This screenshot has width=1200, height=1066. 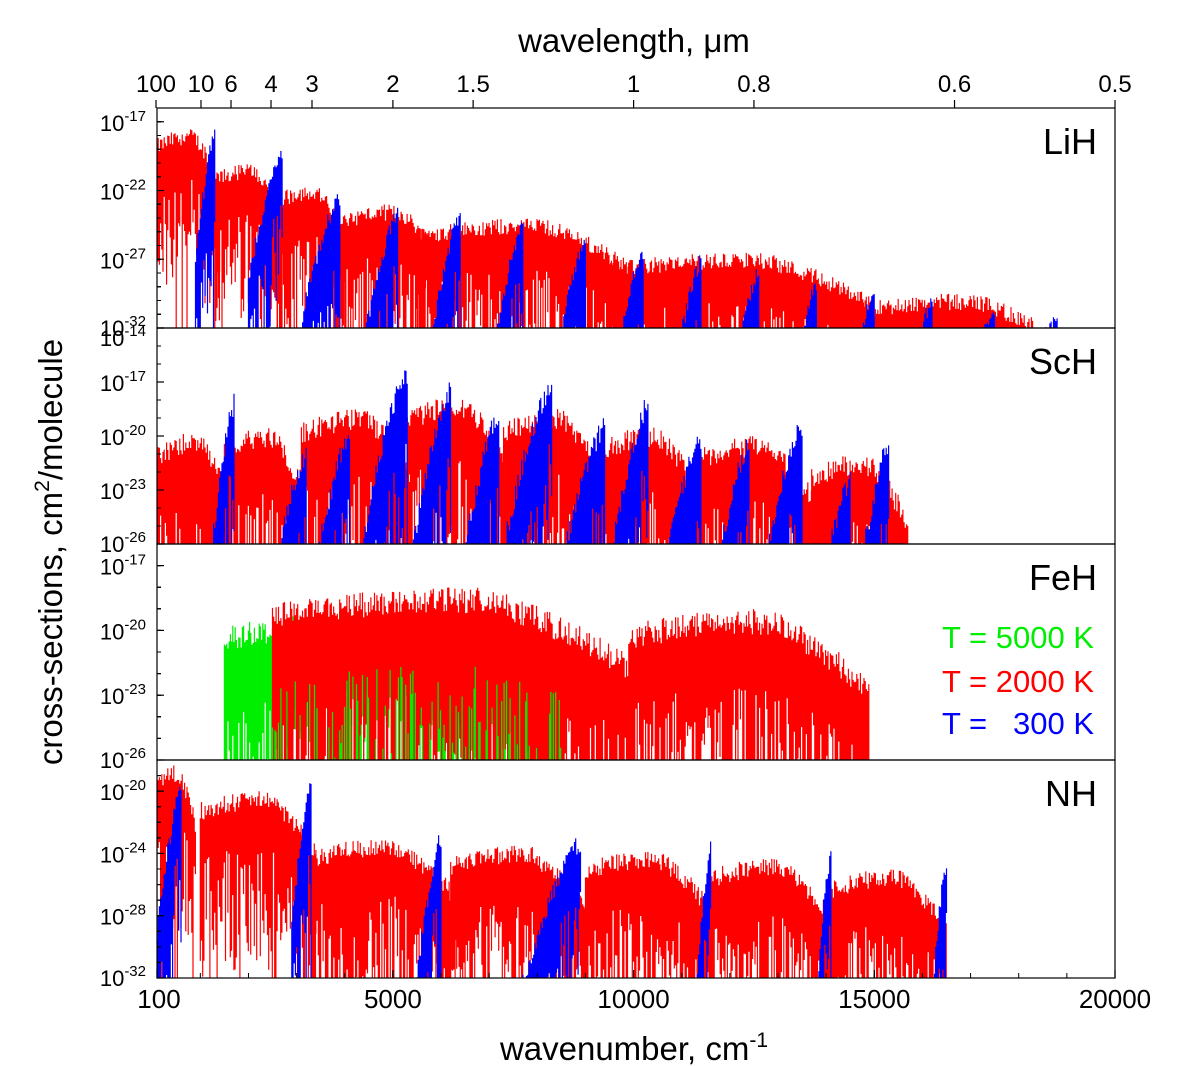 I want to click on legend-item-2000k: T = 2000 K, so click(x=1018, y=681).